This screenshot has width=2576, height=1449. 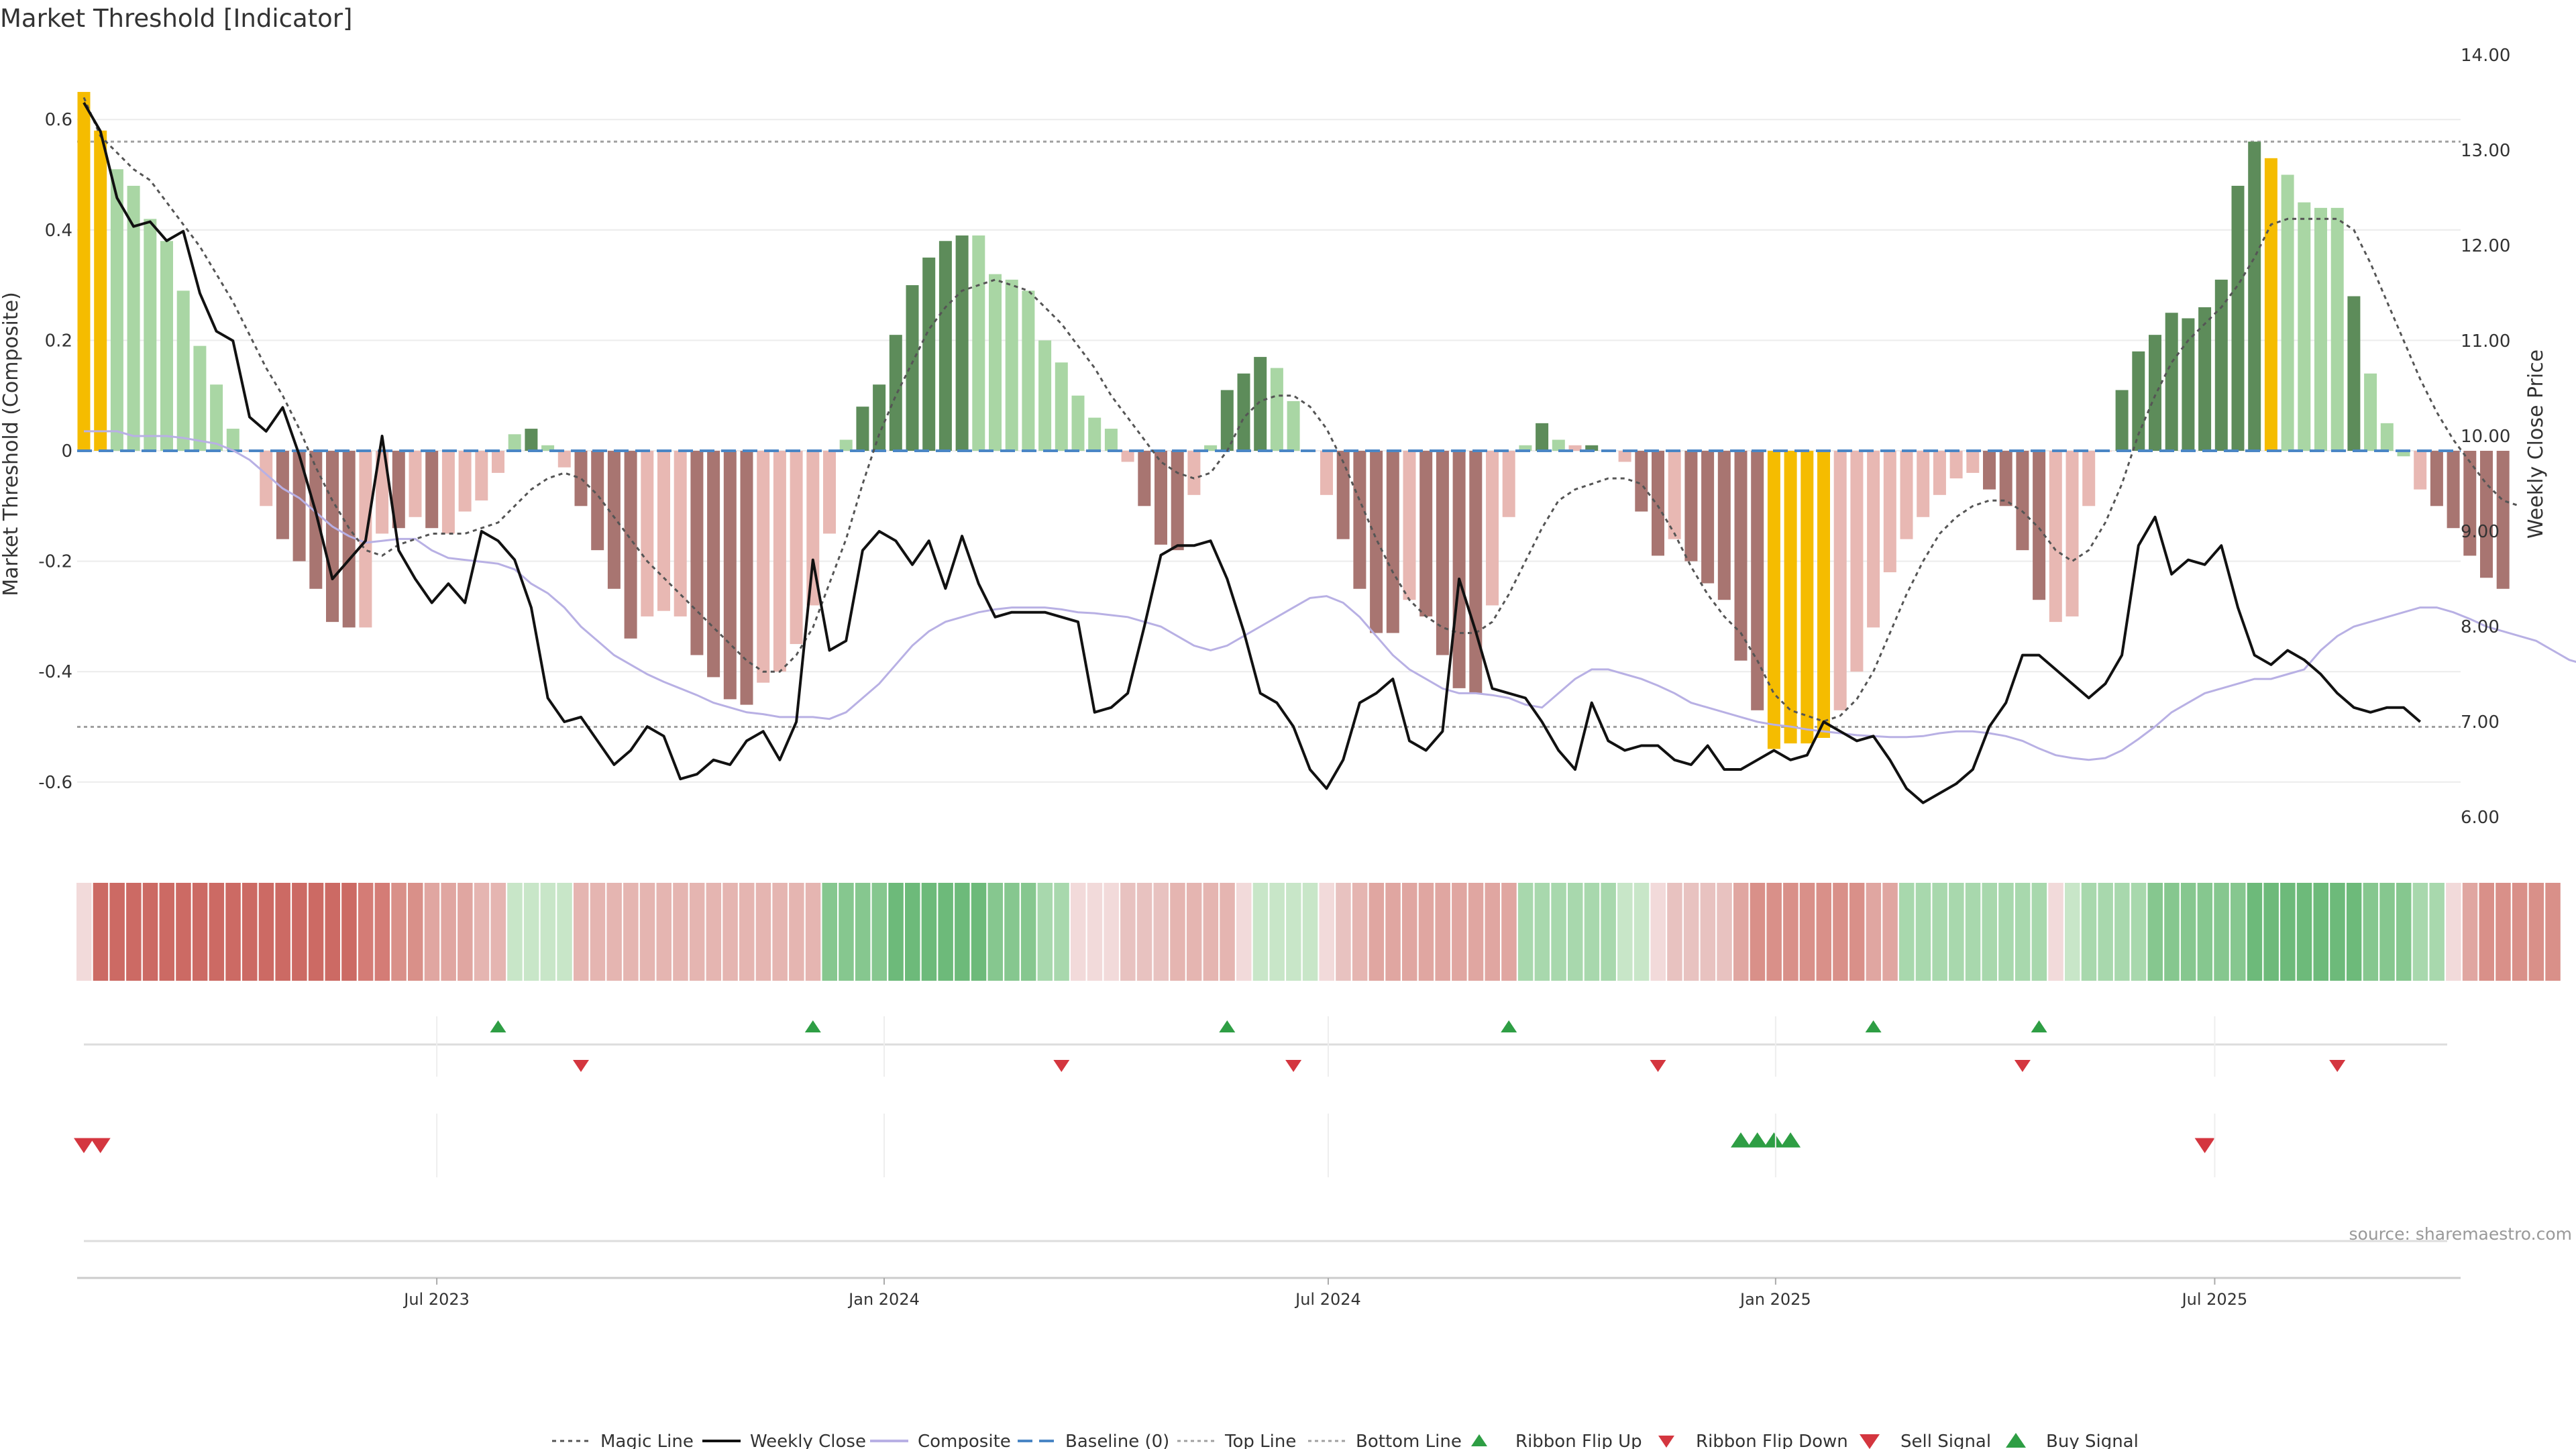 What do you see at coordinates (176, 18) in the screenshot?
I see `chart-title: Market Threshold [Indicator]` at bounding box center [176, 18].